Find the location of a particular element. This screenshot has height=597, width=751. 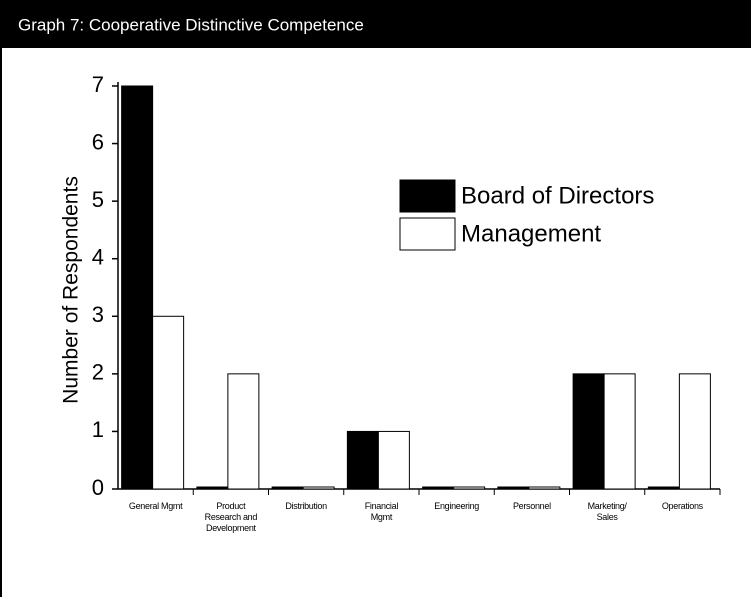

x-tick-label: Distribution is located at coordinates (306, 506).